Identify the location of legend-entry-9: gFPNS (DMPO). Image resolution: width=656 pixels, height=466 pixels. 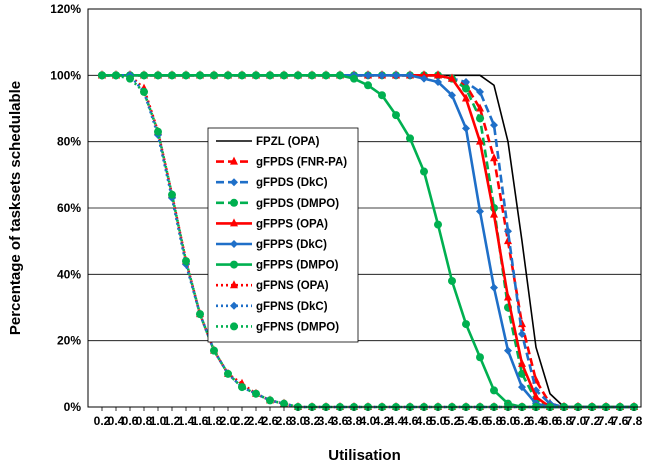
(277, 327).